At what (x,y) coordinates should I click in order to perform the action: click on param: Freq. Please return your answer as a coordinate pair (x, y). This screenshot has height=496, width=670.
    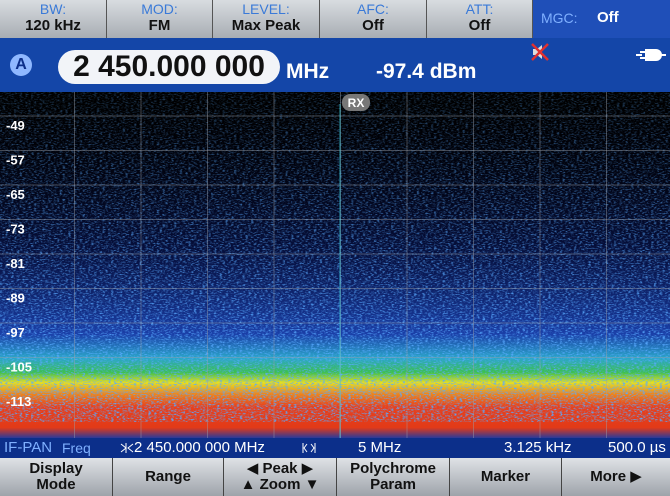
    Looking at the image, I should click on (76, 448).